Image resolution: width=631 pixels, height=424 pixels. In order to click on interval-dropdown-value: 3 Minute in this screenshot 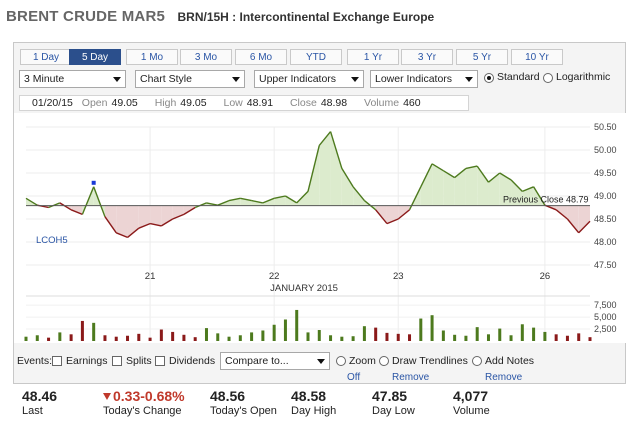, I will do `click(44, 79)`.